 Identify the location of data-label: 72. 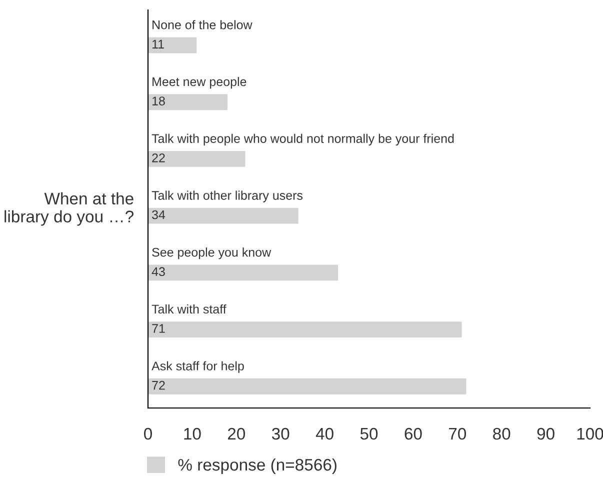
(158, 385).